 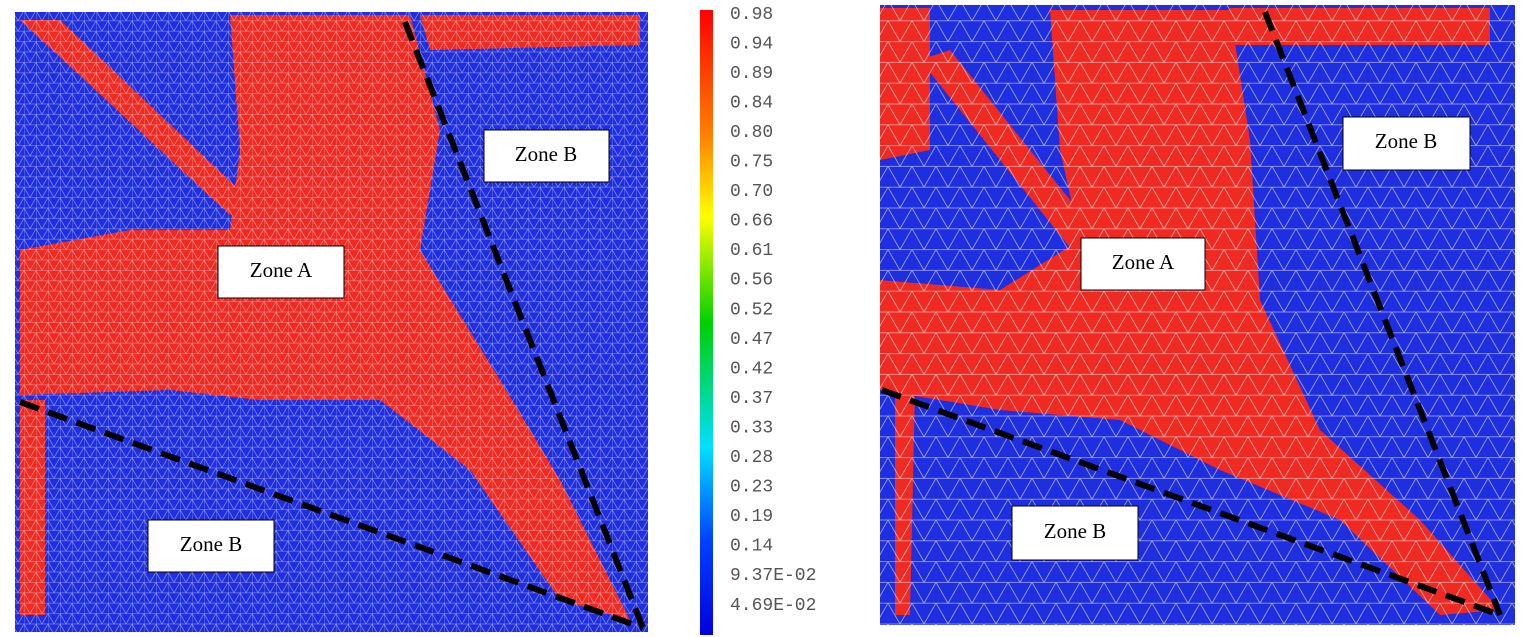 What do you see at coordinates (751, 192) in the screenshot?
I see `colorbar-label: 0.70` at bounding box center [751, 192].